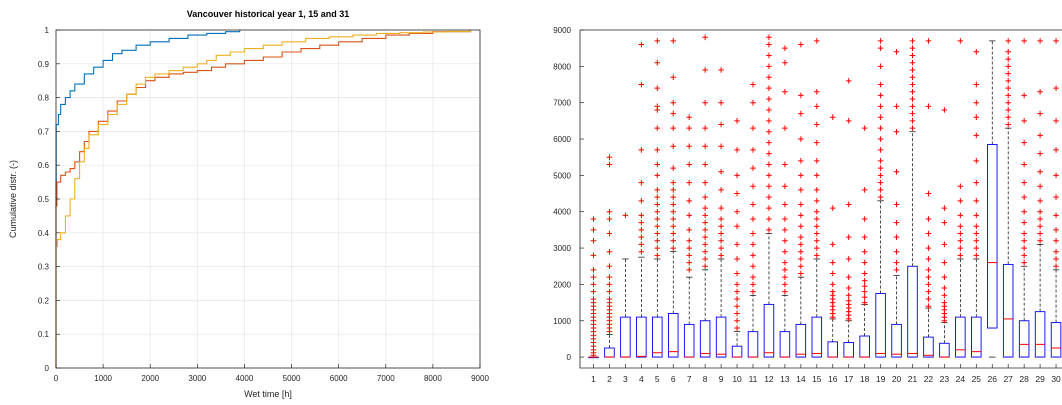 Image resolution: width=1062 pixels, height=405 pixels. I want to click on box-x-tick-label: 2, so click(609, 379).